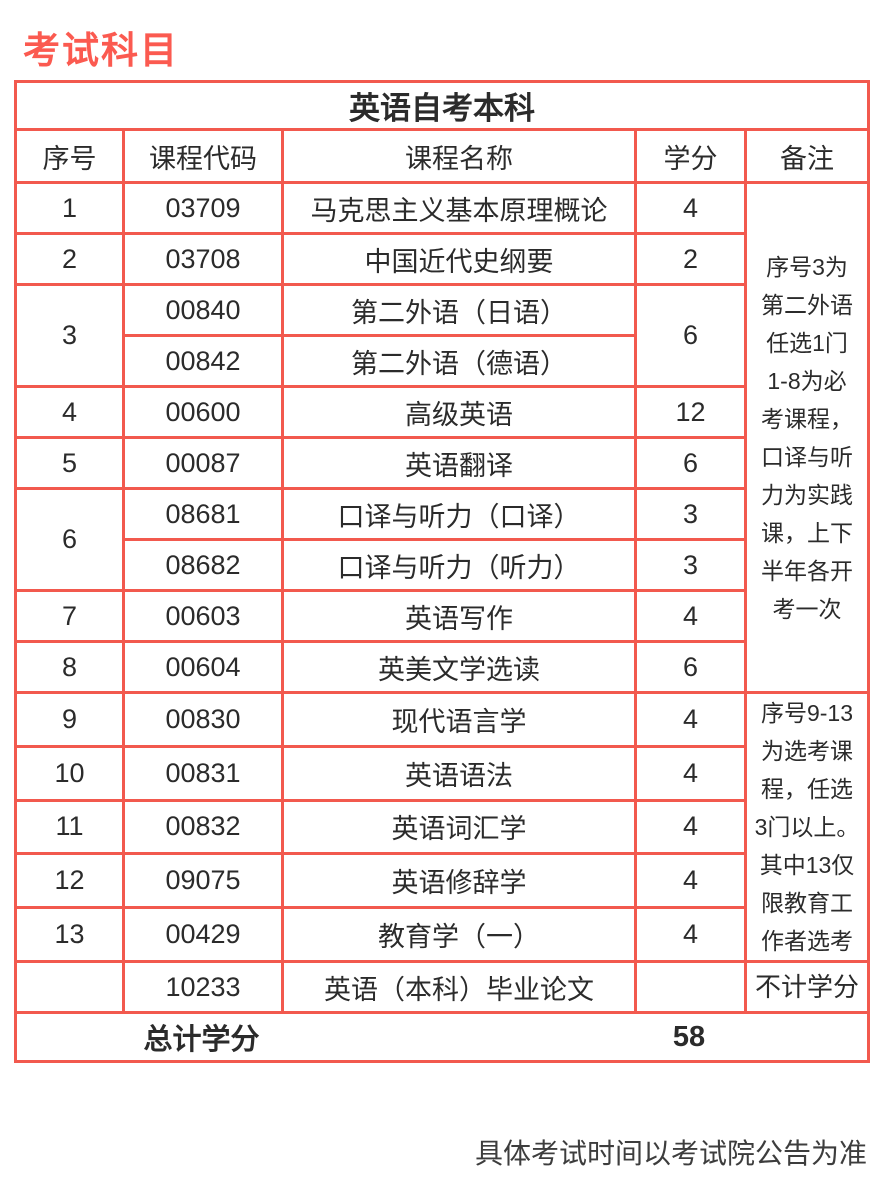 This screenshot has height=1195, width=880. Describe the element at coordinates (69, 827) in the screenshot. I see `cell-no: 11` at that location.